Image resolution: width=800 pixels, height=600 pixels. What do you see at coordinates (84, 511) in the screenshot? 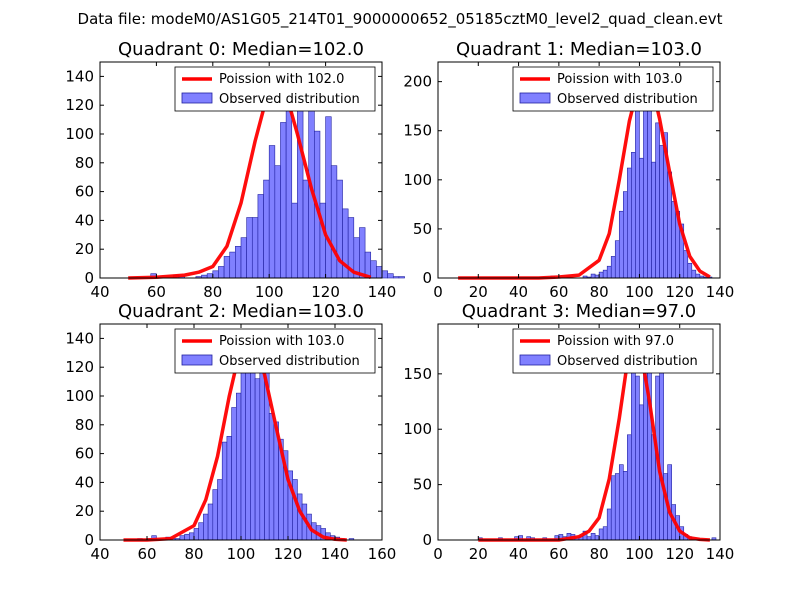
I see `y-tick-label: 20` at bounding box center [84, 511].